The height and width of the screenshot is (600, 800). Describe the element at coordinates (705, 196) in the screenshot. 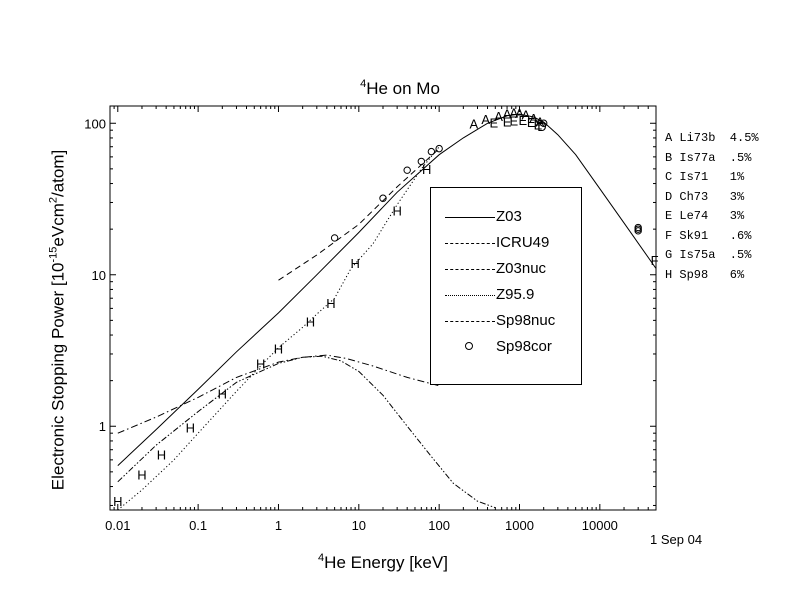

I see `reference-entry: D Ch73 3%` at that location.